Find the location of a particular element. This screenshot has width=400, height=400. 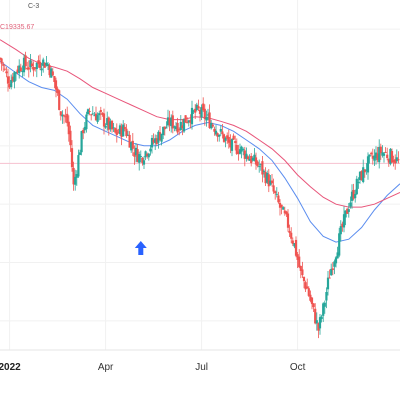

legend-value: C19335.67 is located at coordinates (17, 27).